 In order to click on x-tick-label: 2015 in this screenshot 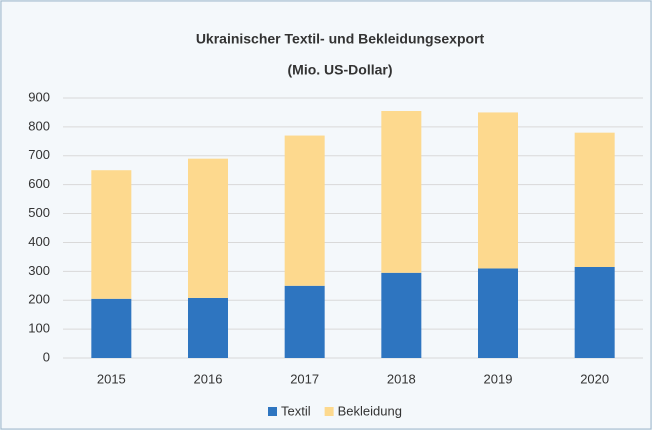, I will do `click(111, 378)`.